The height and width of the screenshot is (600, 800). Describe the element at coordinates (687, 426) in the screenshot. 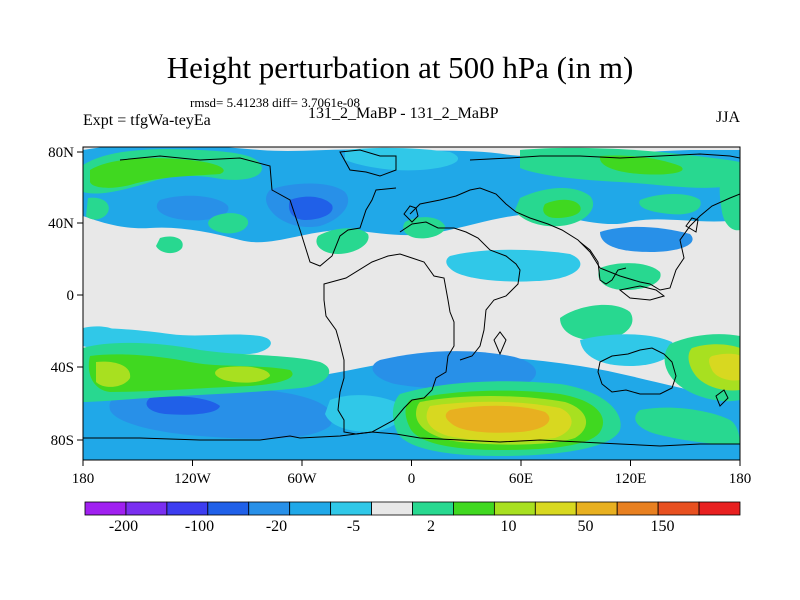

I see `contour-green-southeast-pacific` at that location.